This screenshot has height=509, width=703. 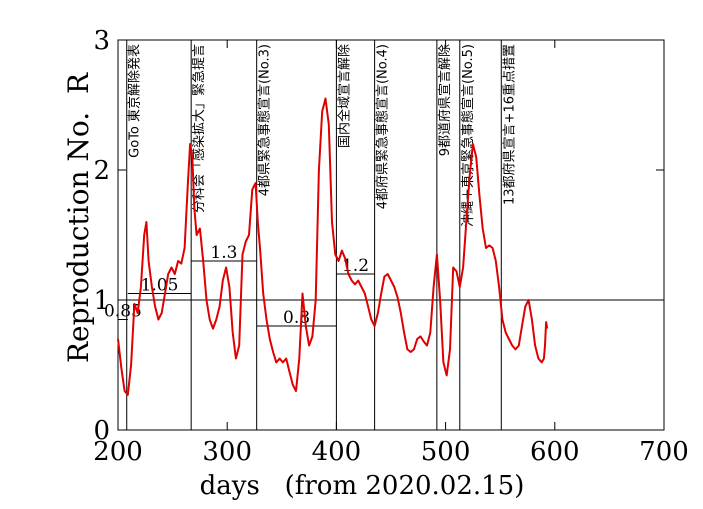 What do you see at coordinates (265, 120) in the screenshot?
I see `event-marker-label: 4都県緊急事態宣言(No.3)` at bounding box center [265, 120].